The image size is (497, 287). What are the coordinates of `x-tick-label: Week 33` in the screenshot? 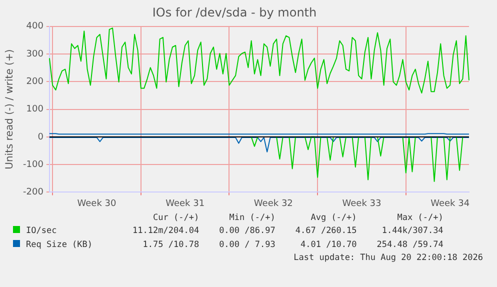 It's located at (362, 203).